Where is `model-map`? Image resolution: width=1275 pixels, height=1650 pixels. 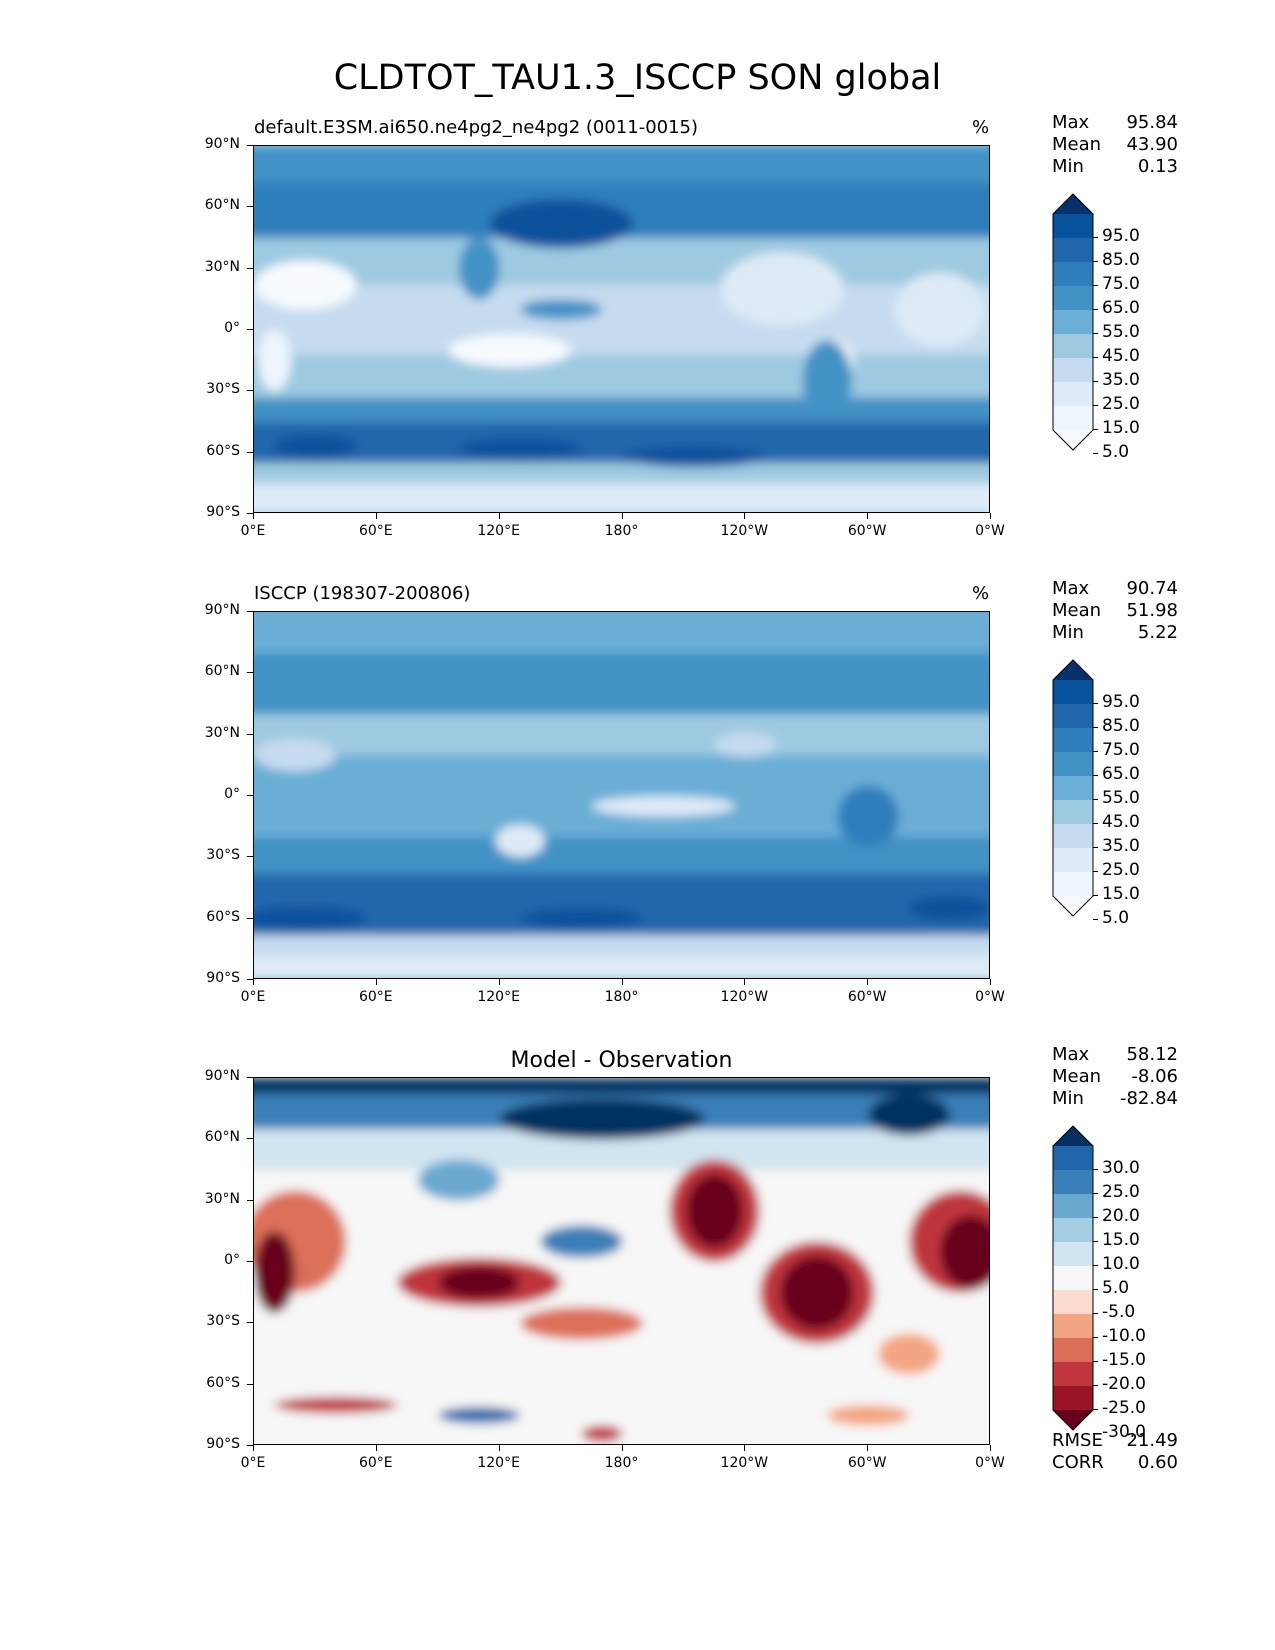
model-map is located at coordinates (621, 329).